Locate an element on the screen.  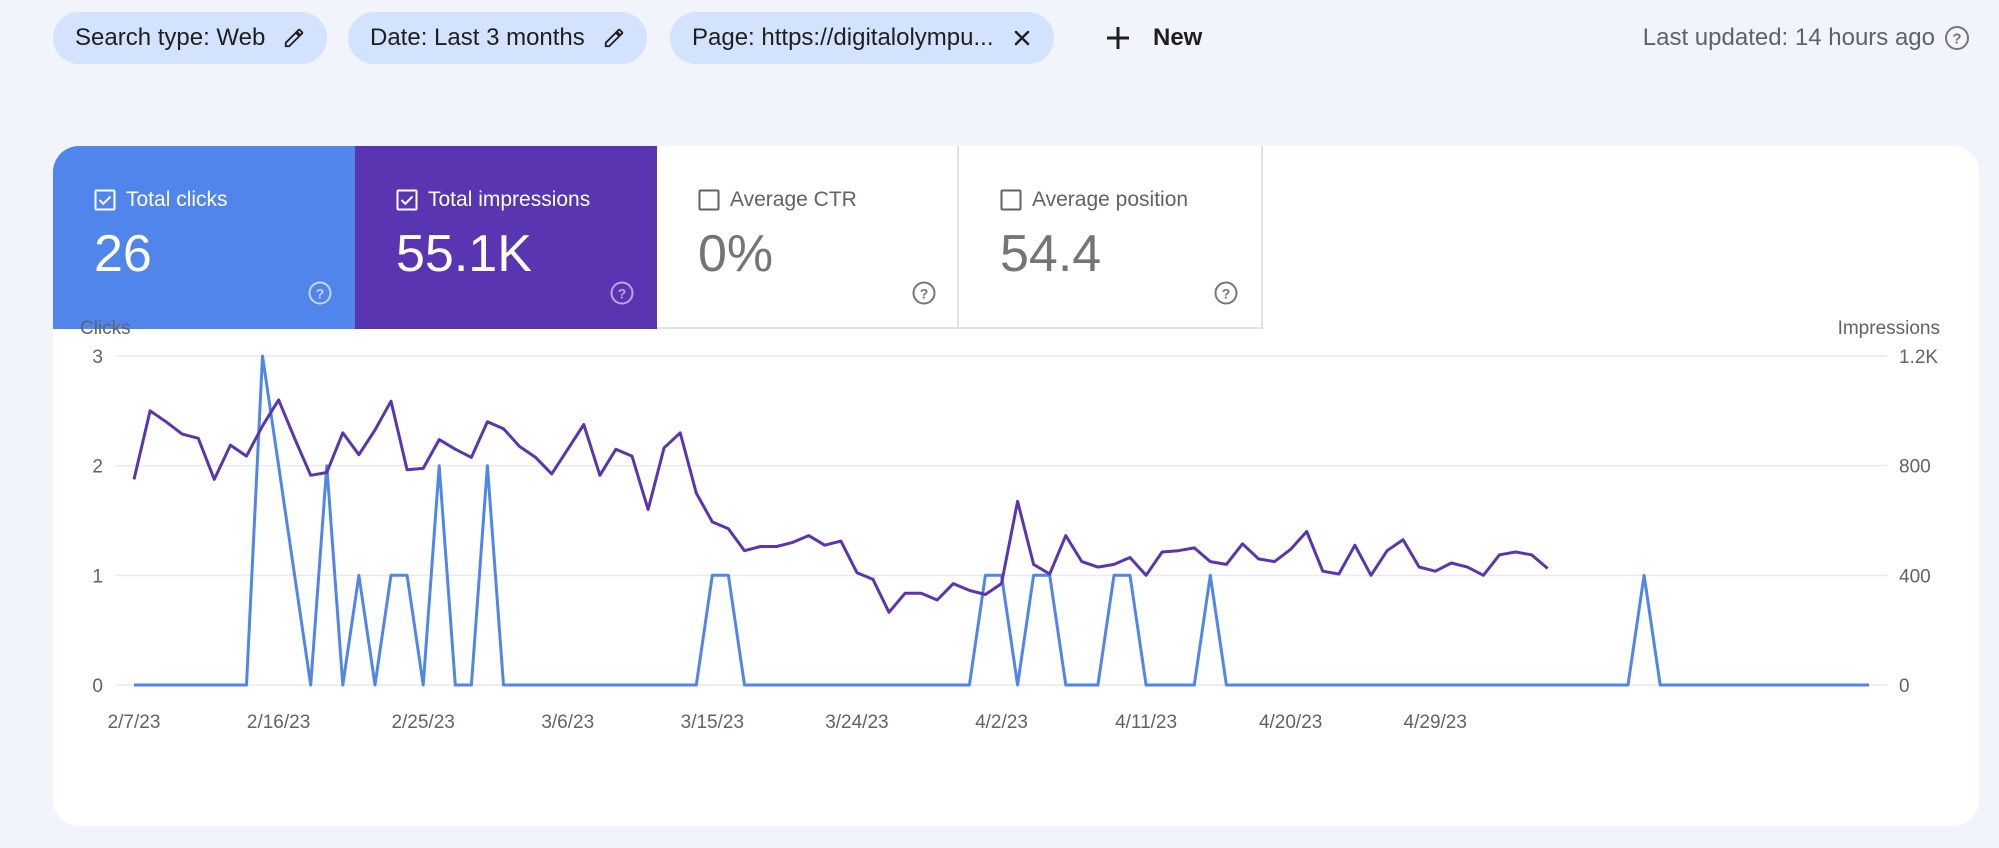
filter-chip-search-type: Search type: Web is located at coordinates (190, 38).